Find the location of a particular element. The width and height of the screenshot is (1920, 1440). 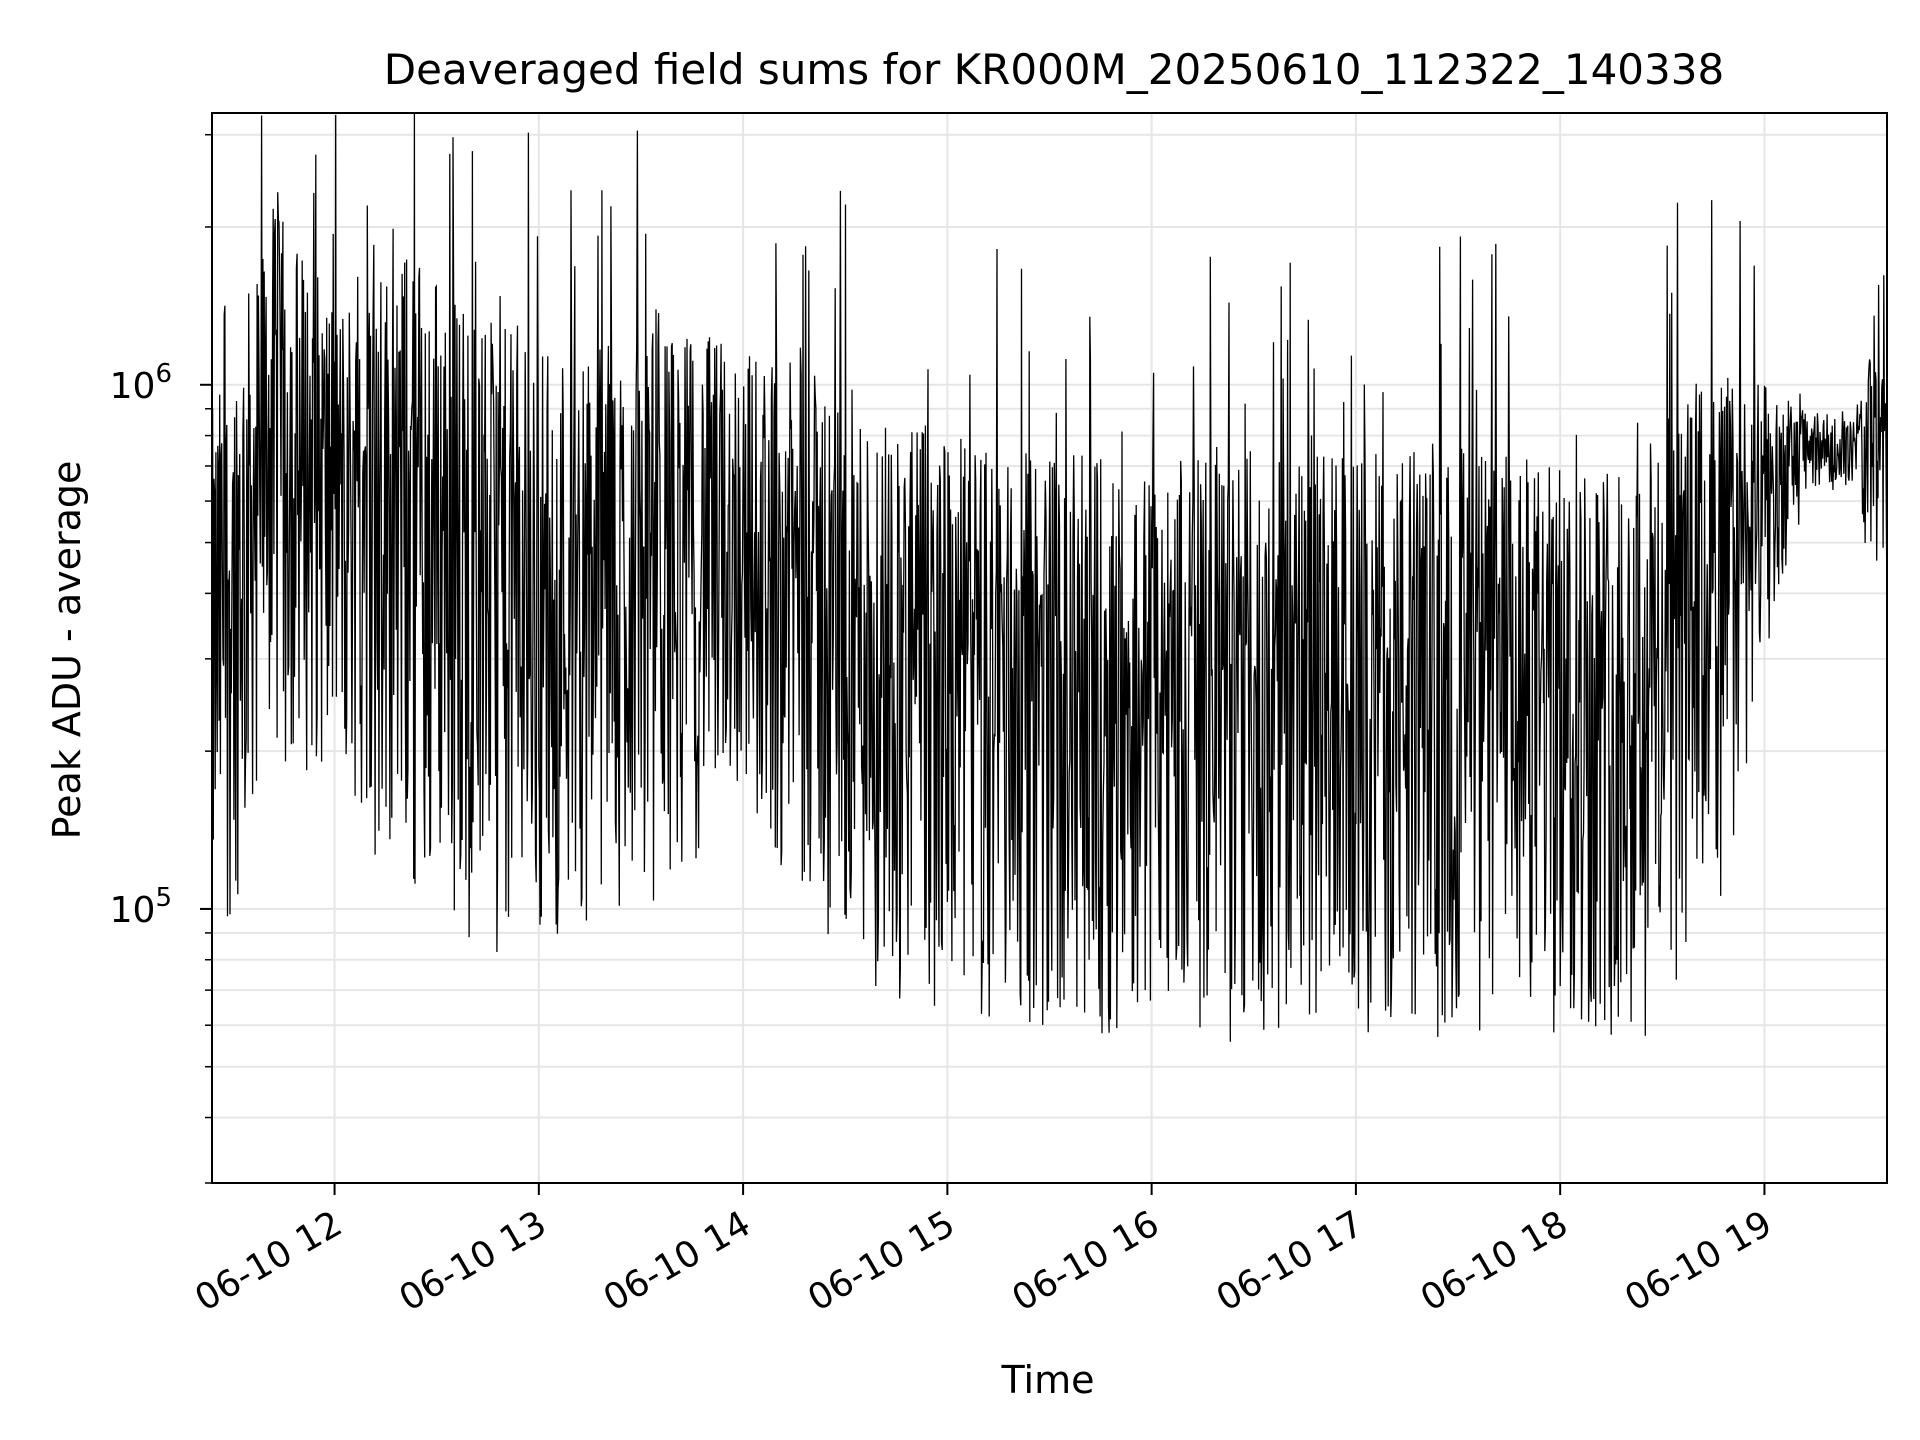

x-tick-label: 06-10 15 is located at coordinates (881, 1261).